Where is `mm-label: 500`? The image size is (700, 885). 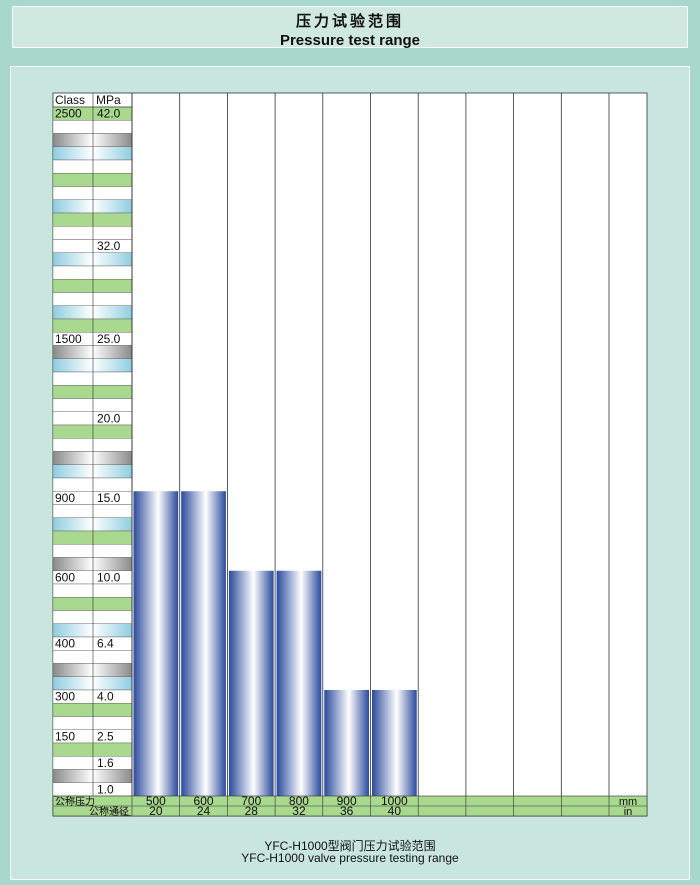 mm-label: 500 is located at coordinates (156, 801).